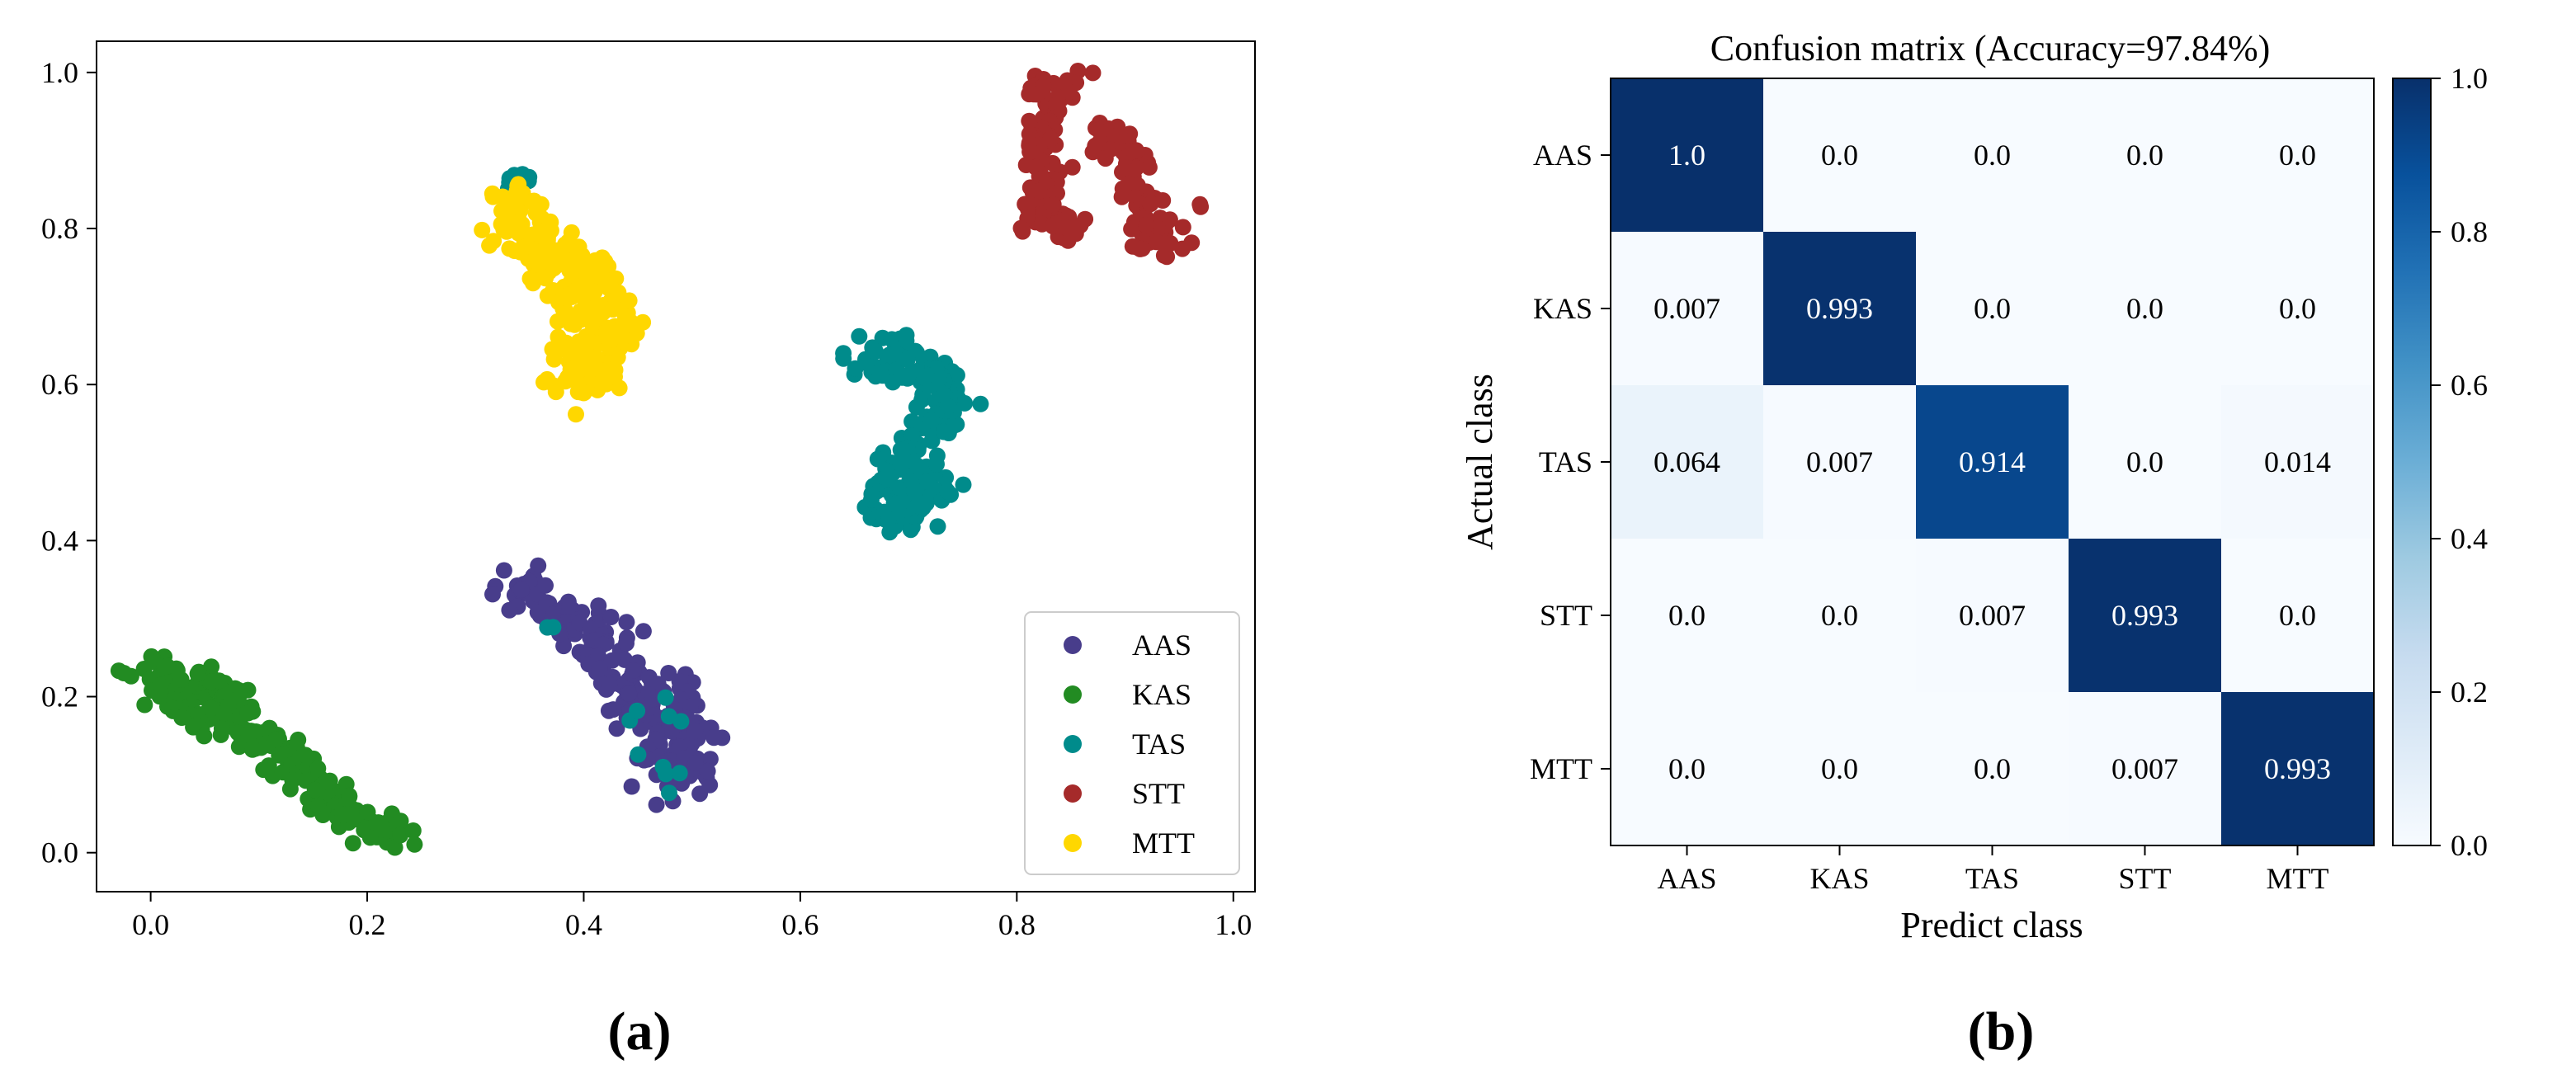 This screenshot has width=2576, height=1088. Describe the element at coordinates (692, 916) in the screenshot. I see `scatter-x-axis: 0.0 0.2 0.4 0.6 0.8 1.0` at that location.